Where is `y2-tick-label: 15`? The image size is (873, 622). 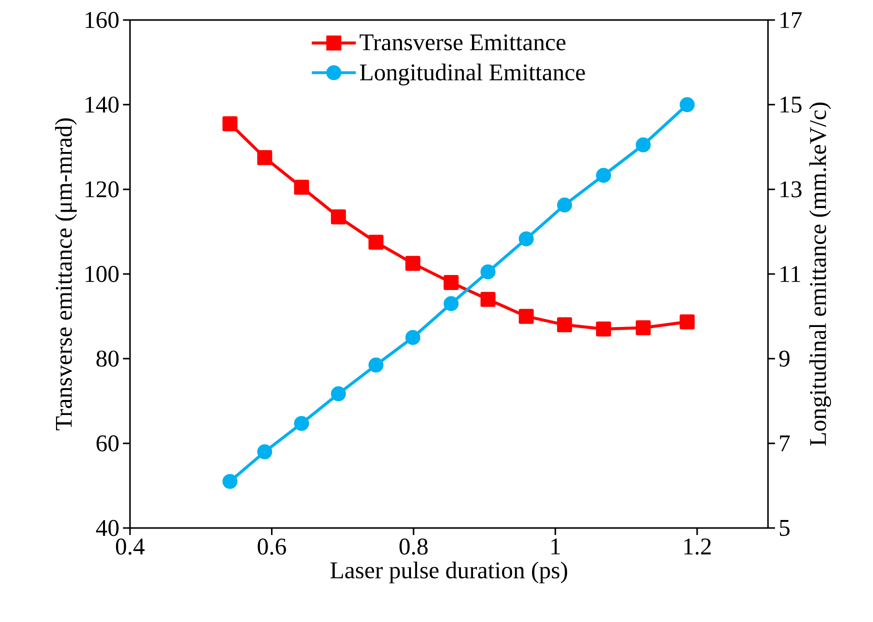
y2-tick-label: 15 is located at coordinates (791, 104).